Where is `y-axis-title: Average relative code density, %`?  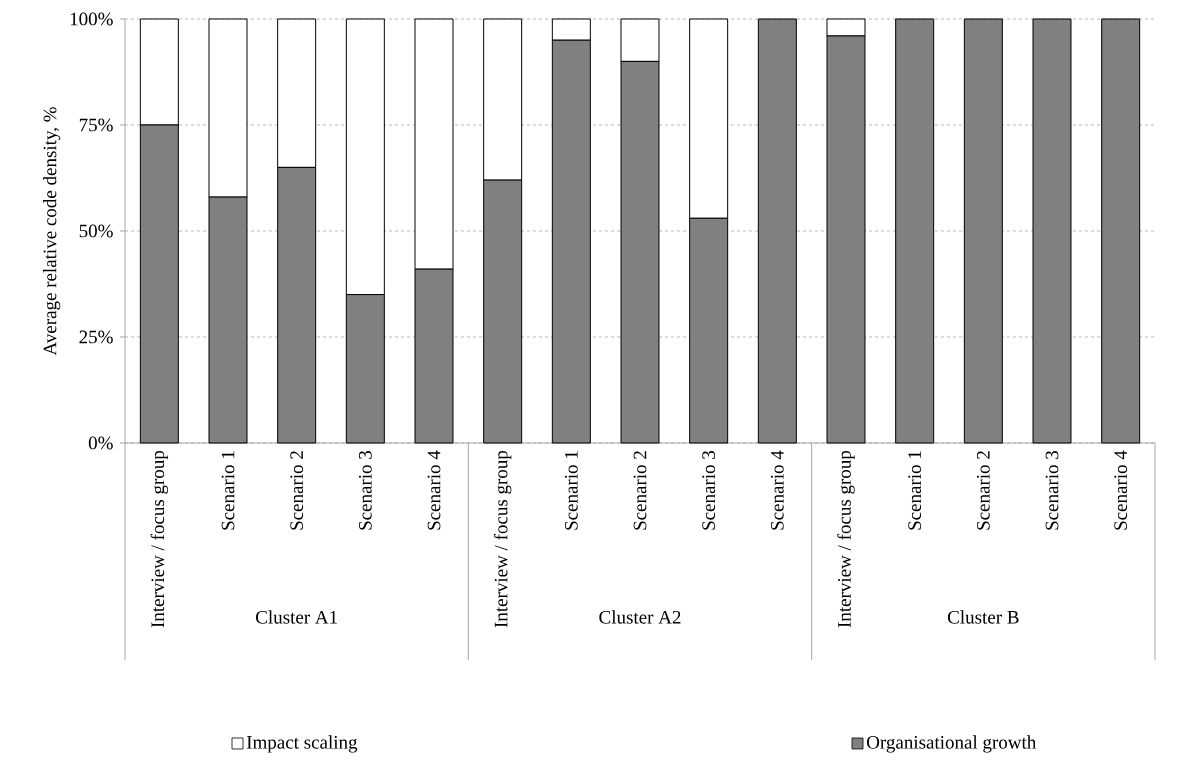
y-axis-title: Average relative code density, % is located at coordinates (52, 231).